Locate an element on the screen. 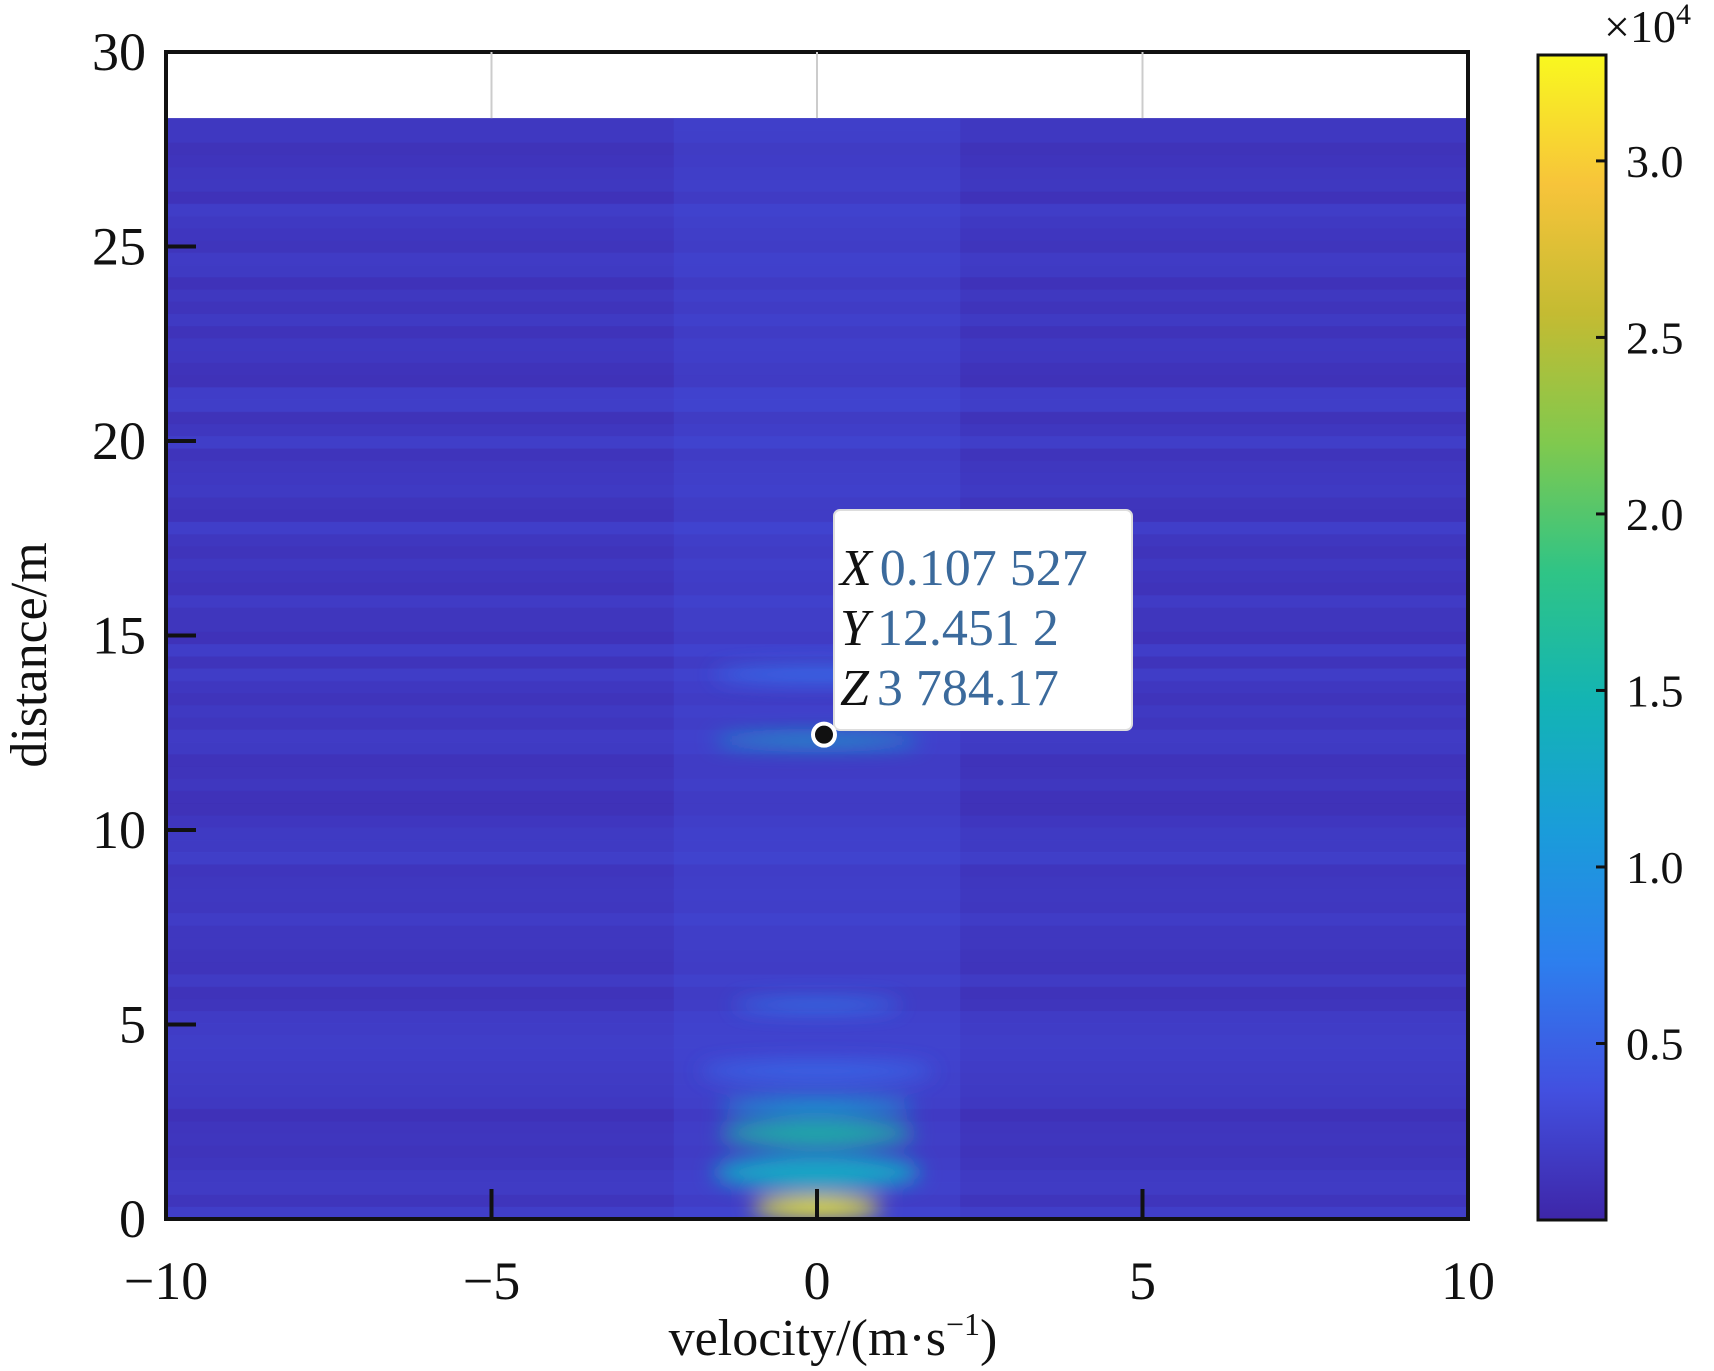 This screenshot has width=1714, height=1371. heatmap-features is located at coordinates (817, 942).